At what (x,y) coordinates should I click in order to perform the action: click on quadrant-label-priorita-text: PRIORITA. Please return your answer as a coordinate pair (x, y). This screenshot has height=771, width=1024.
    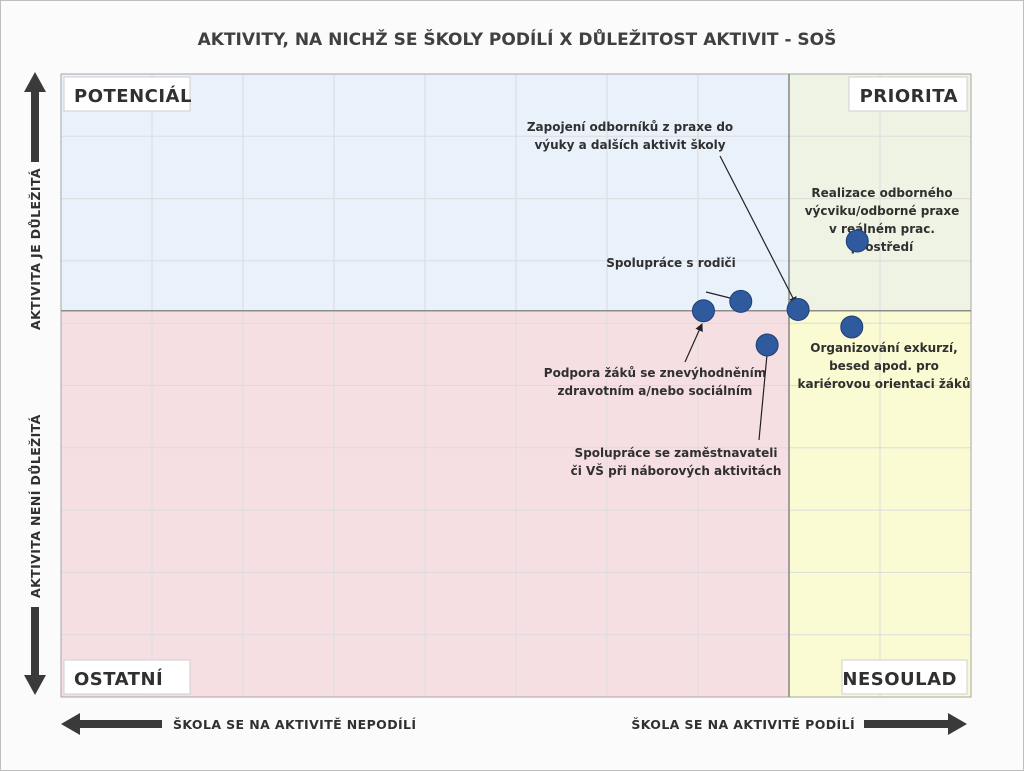
    Looking at the image, I should click on (909, 96).